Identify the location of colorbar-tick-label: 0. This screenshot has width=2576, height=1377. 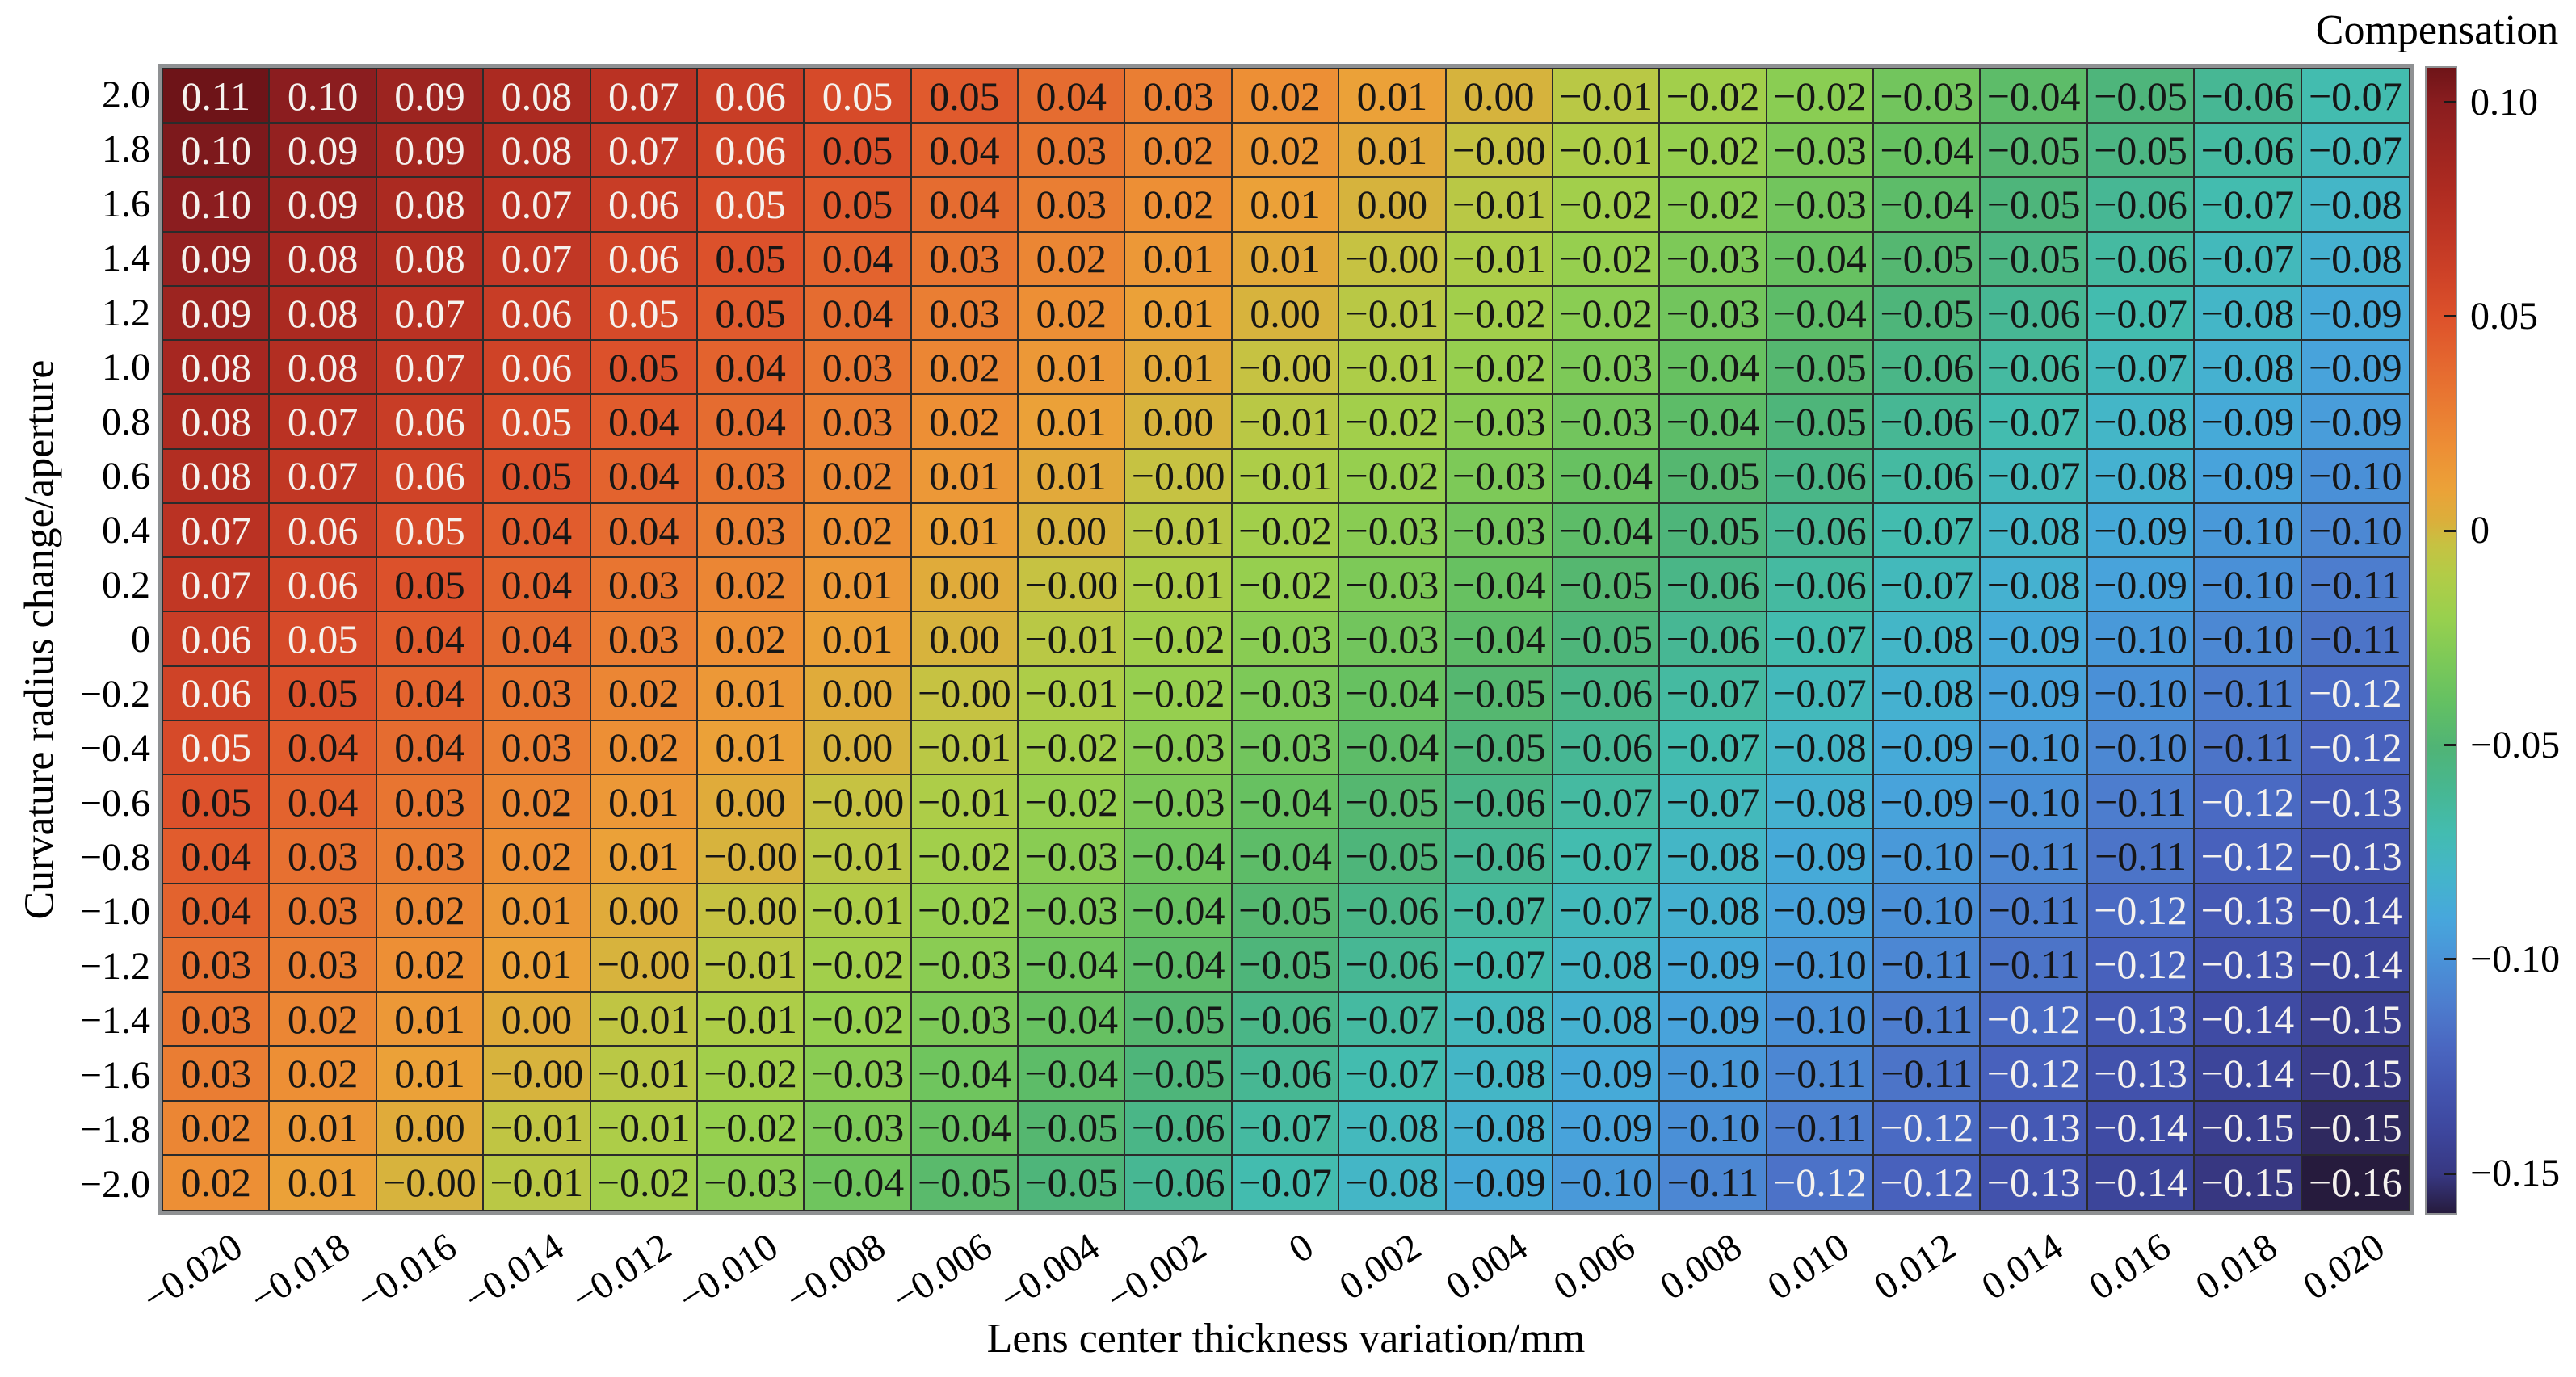
(2480, 531).